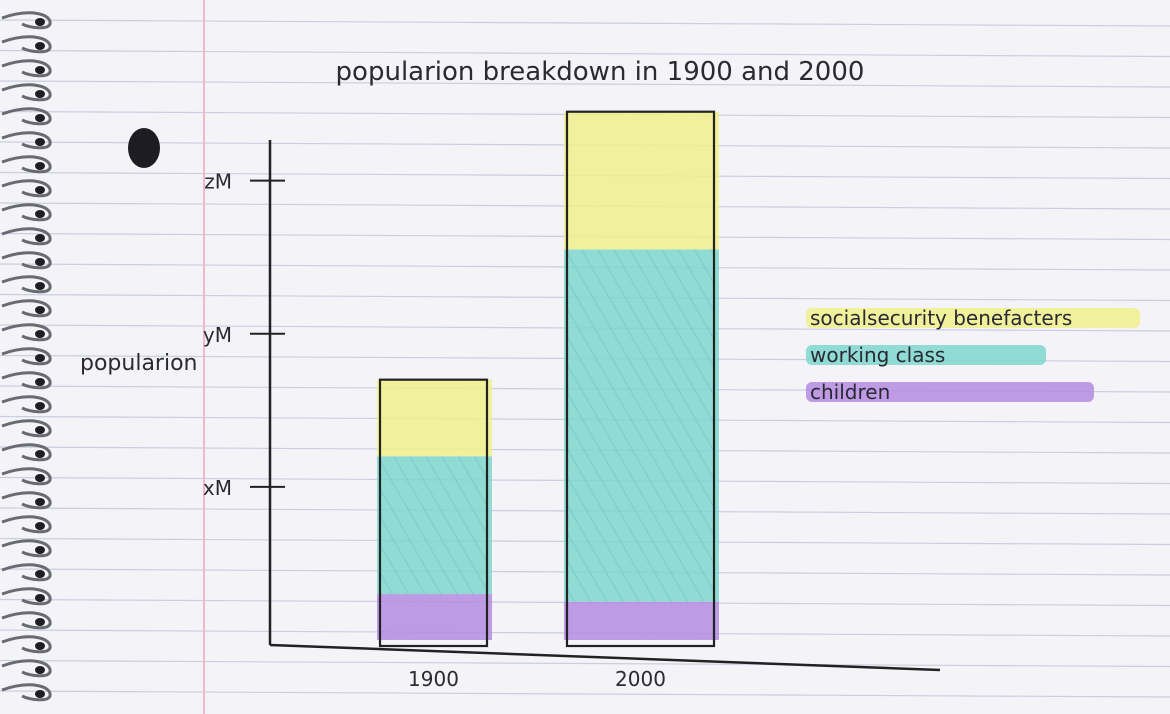  Describe the element at coordinates (139, 363) in the screenshot. I see `y-axis-label: popularion` at that location.